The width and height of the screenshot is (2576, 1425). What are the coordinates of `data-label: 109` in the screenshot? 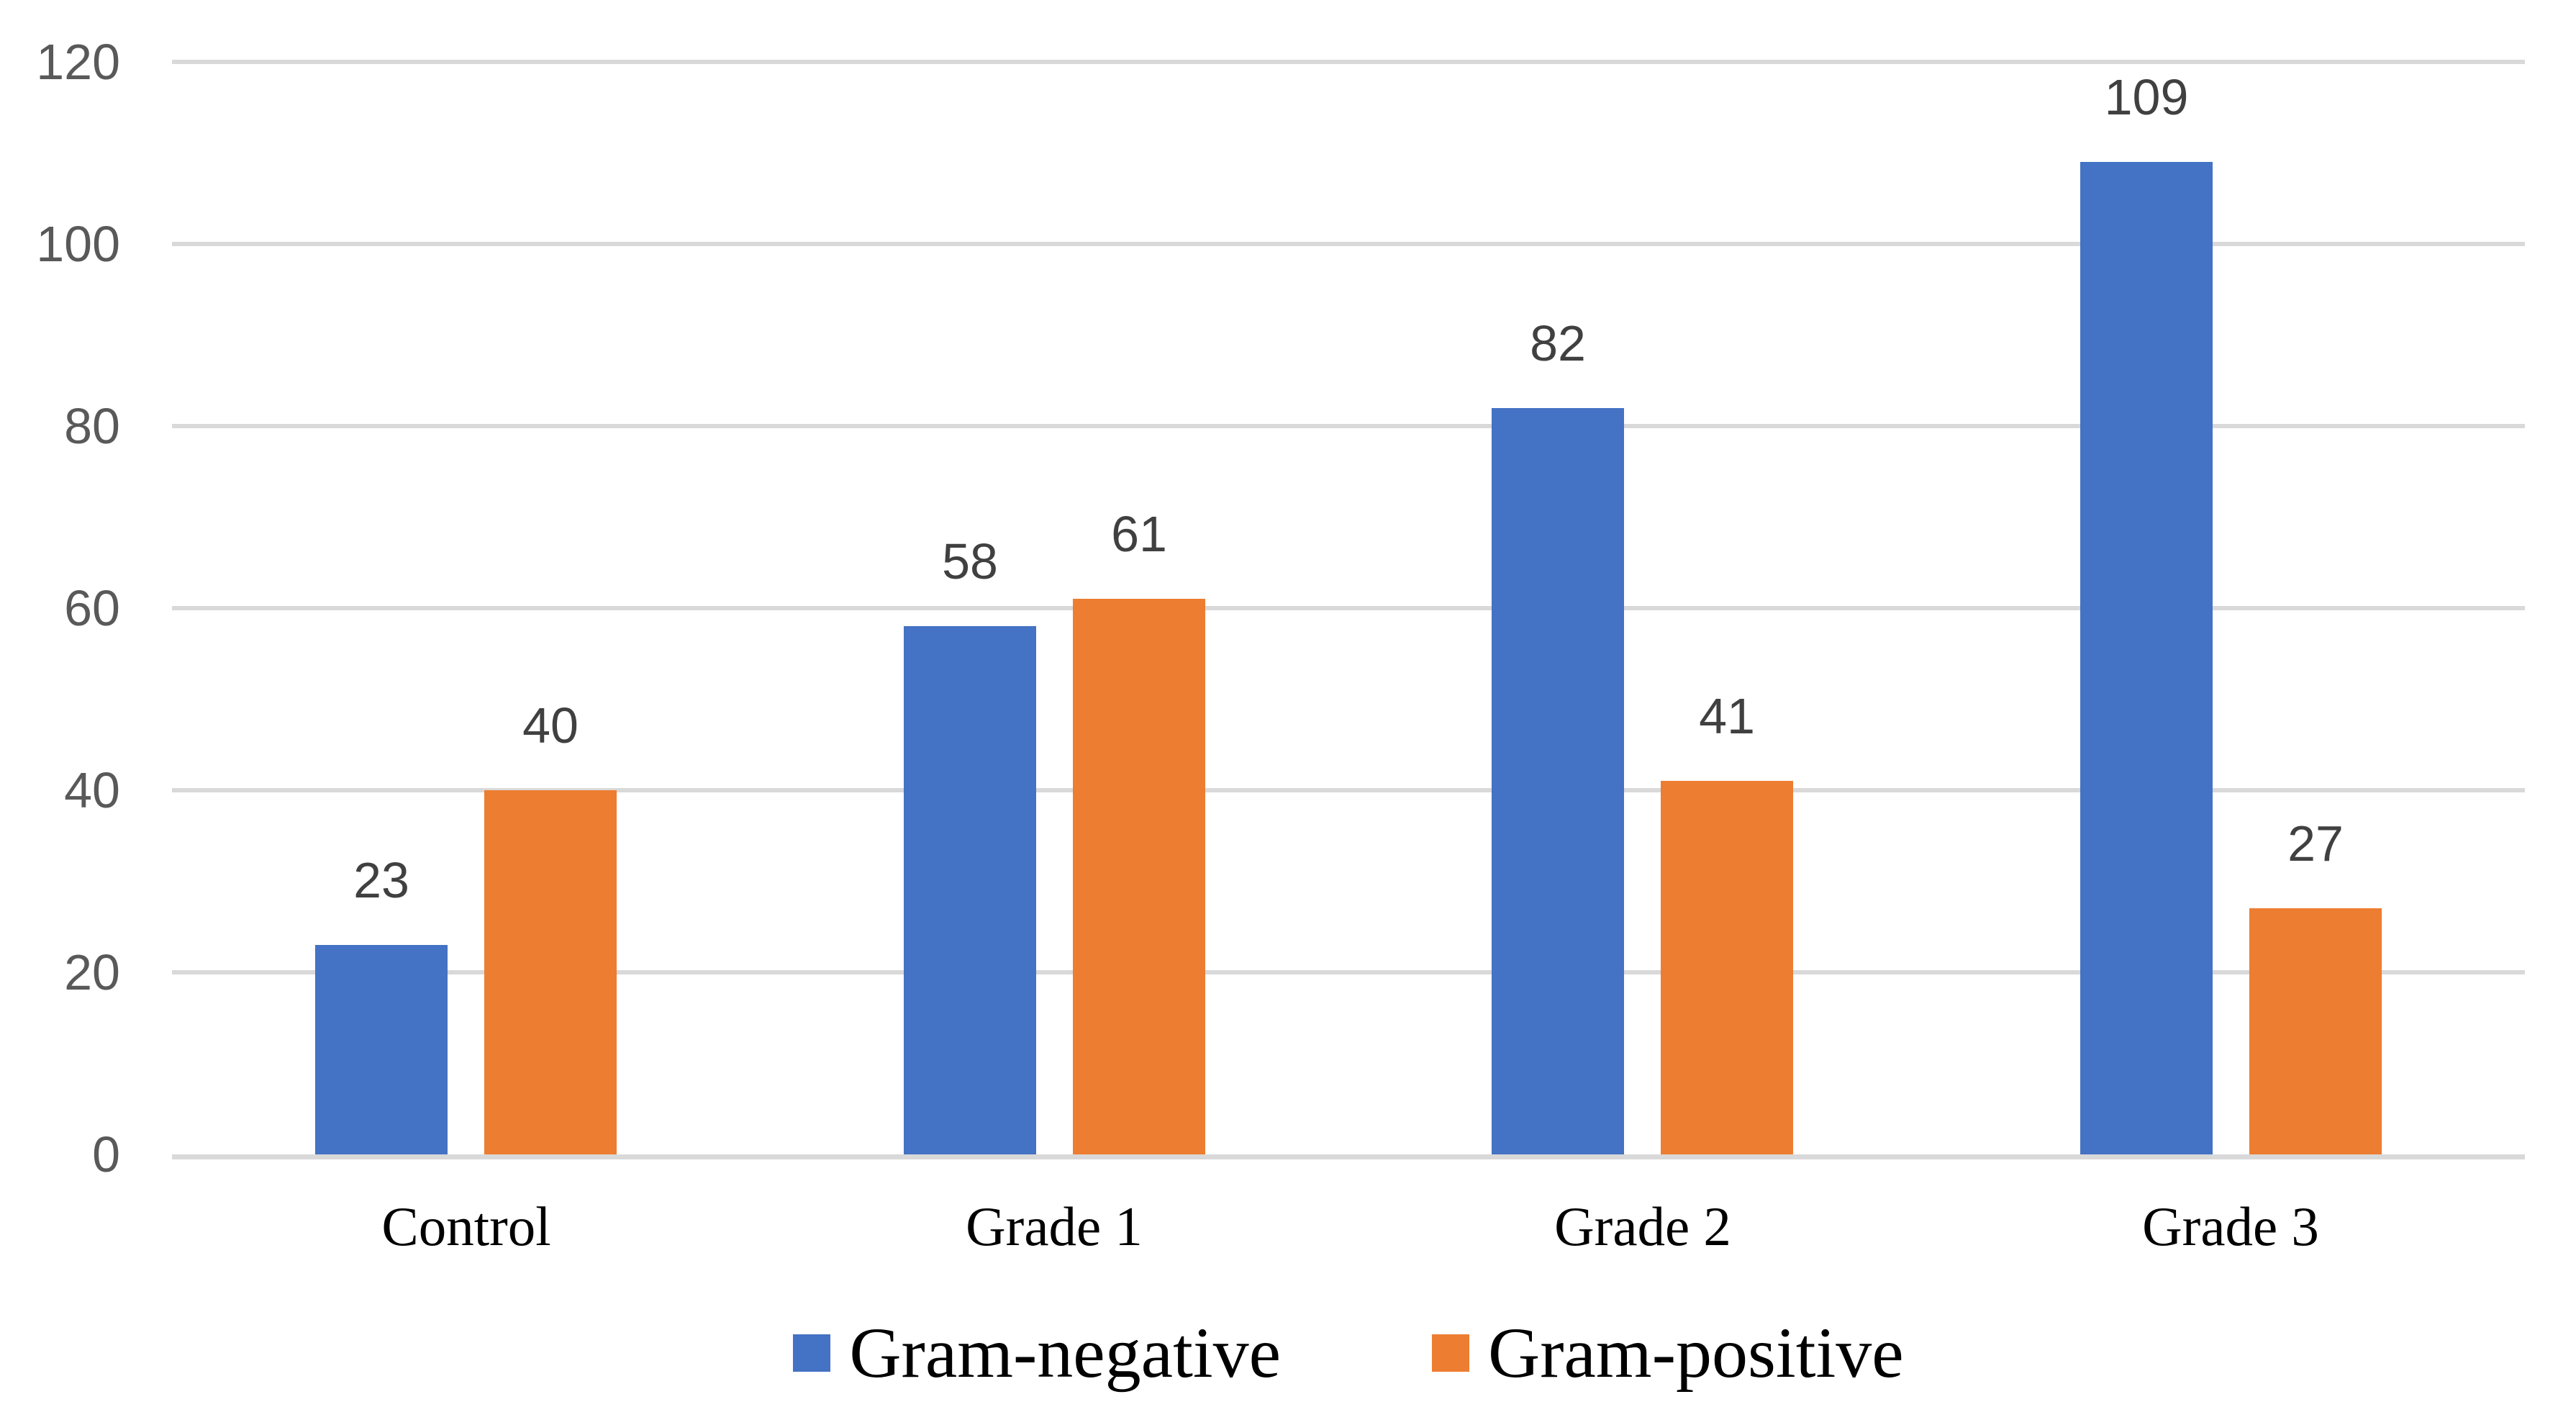 It's located at (2146, 97).